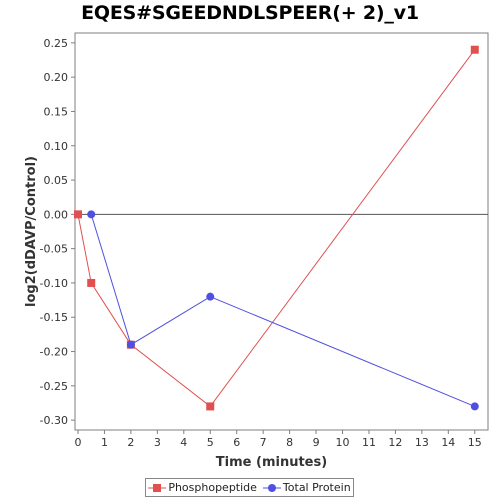 The width and height of the screenshot is (500, 500). I want to click on y-tick-label: -0.15, so click(54, 317).